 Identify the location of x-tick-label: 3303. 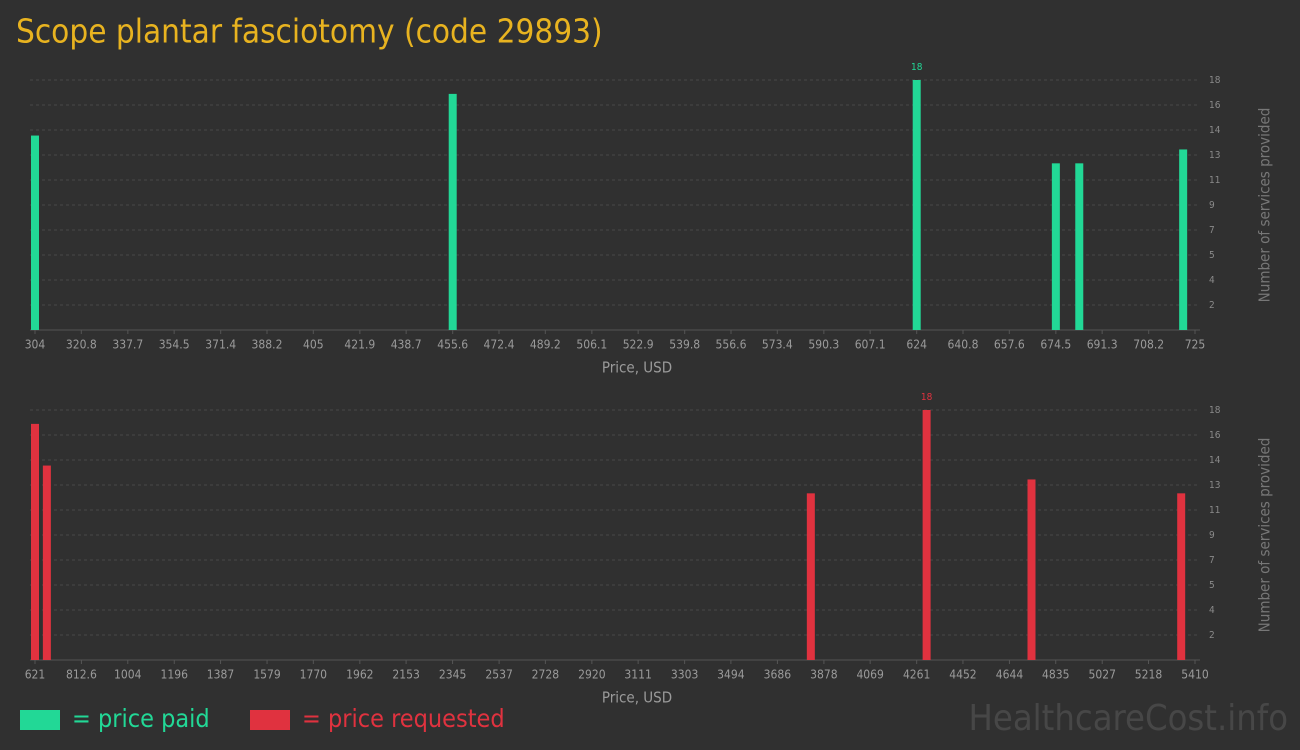
(684, 675).